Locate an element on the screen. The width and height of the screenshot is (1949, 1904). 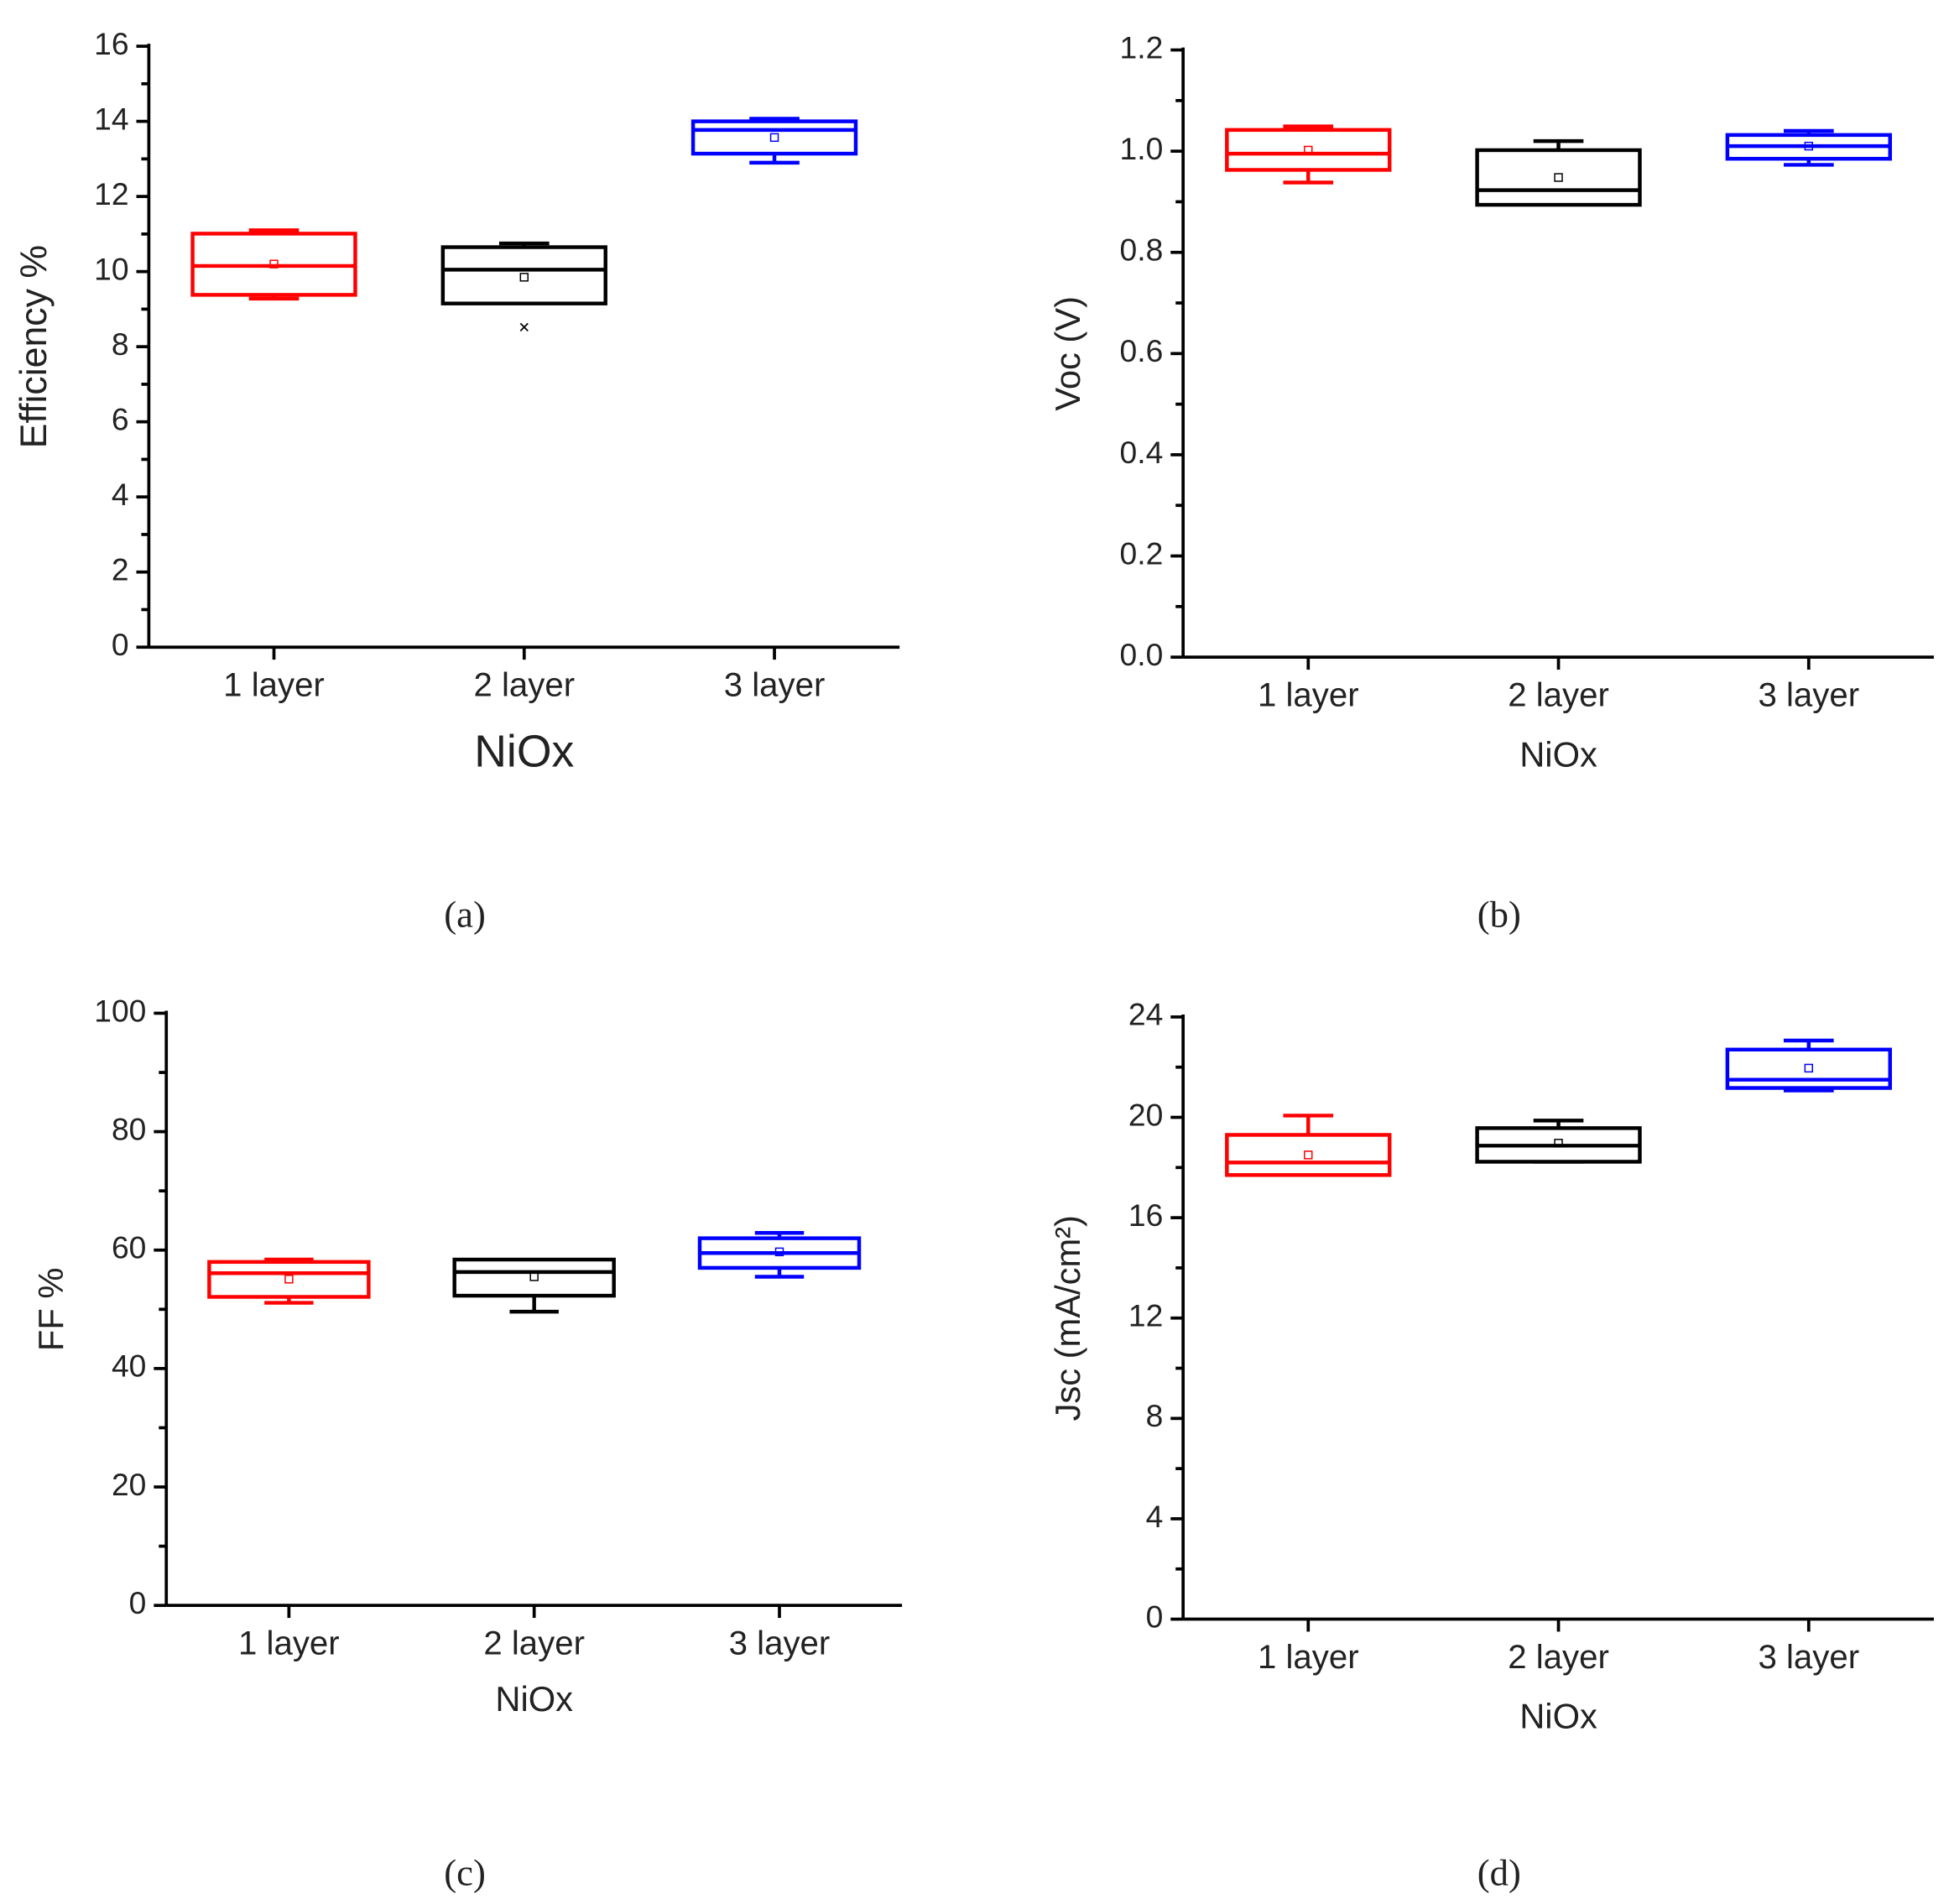
caption: (d) is located at coordinates (1499, 1872).